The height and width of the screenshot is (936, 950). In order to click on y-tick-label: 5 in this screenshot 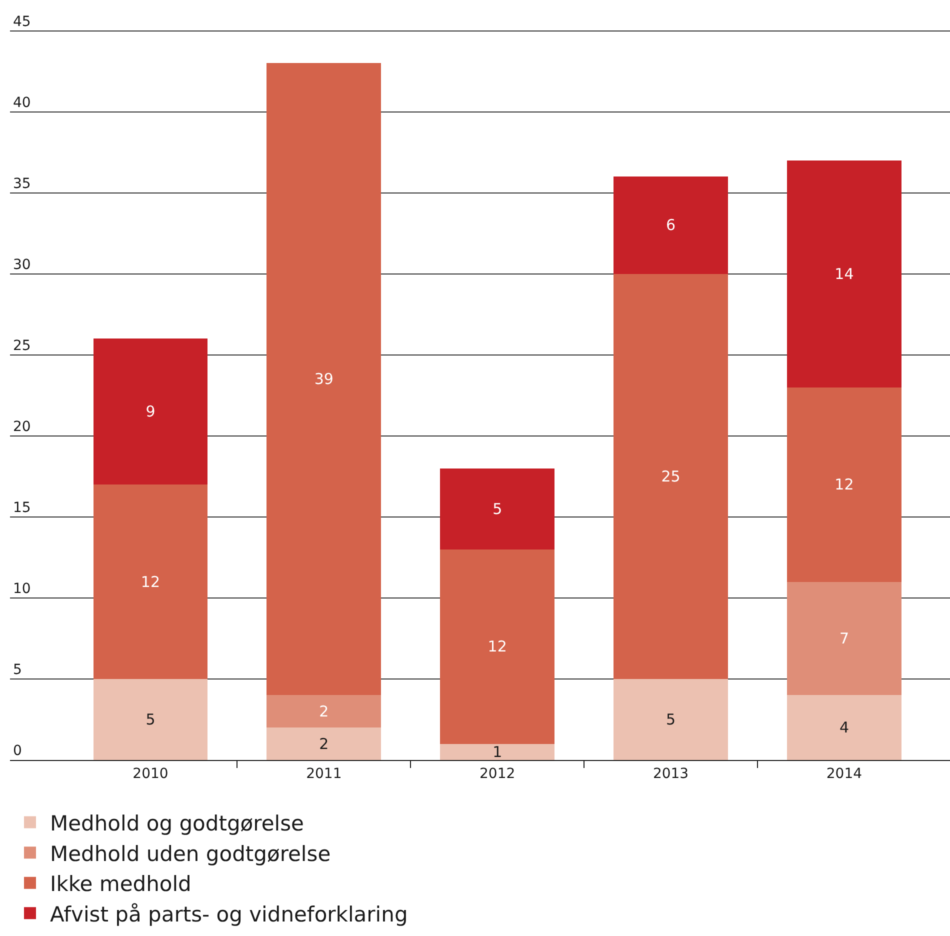, I will do `click(17, 670)`.